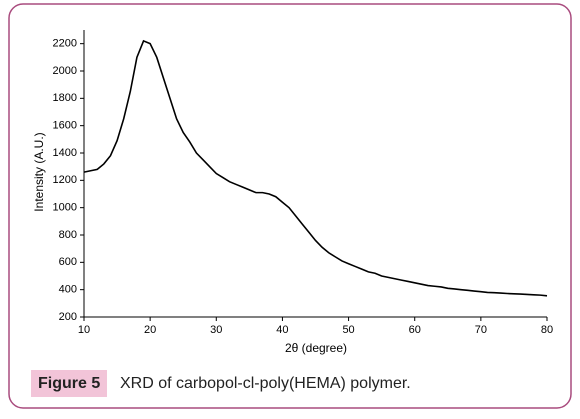 This screenshot has width=580, height=419. What do you see at coordinates (316, 348) in the screenshot?
I see `x-axis-label: 2θ (degree)` at bounding box center [316, 348].